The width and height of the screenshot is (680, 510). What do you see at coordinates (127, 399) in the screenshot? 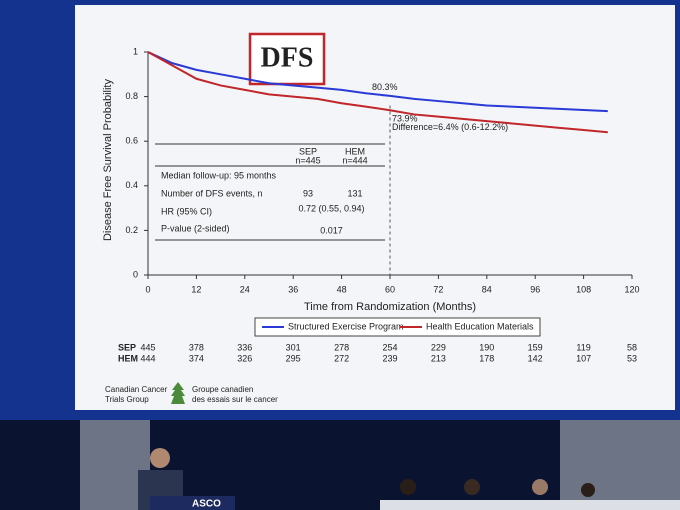
I see `logo-text: Trials Group` at bounding box center [127, 399].